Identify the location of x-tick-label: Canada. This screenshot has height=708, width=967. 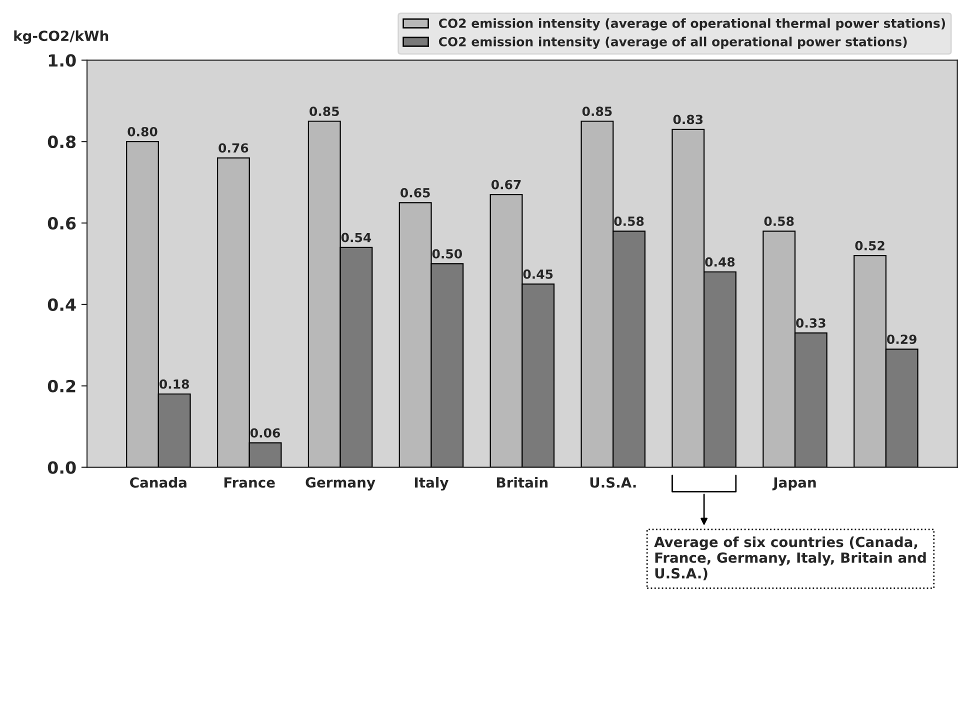
(158, 482).